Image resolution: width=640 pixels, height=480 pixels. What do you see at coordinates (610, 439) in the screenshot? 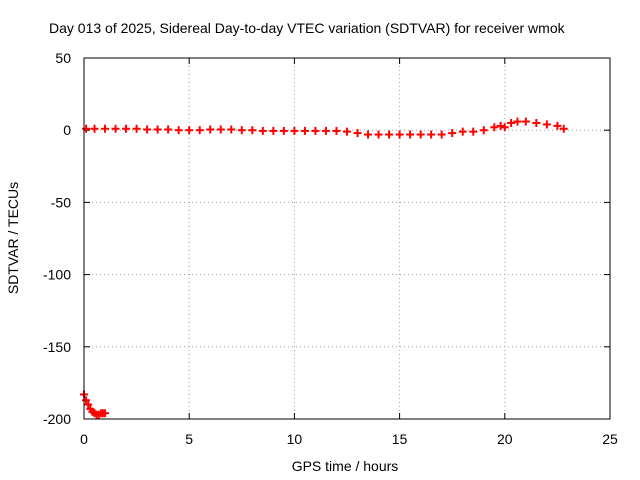
I see `x-tick-label: 25` at bounding box center [610, 439].